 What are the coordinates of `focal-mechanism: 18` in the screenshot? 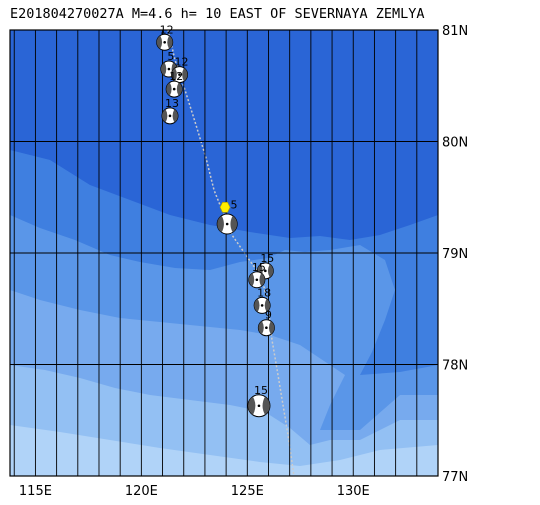 It's located at (262, 300).